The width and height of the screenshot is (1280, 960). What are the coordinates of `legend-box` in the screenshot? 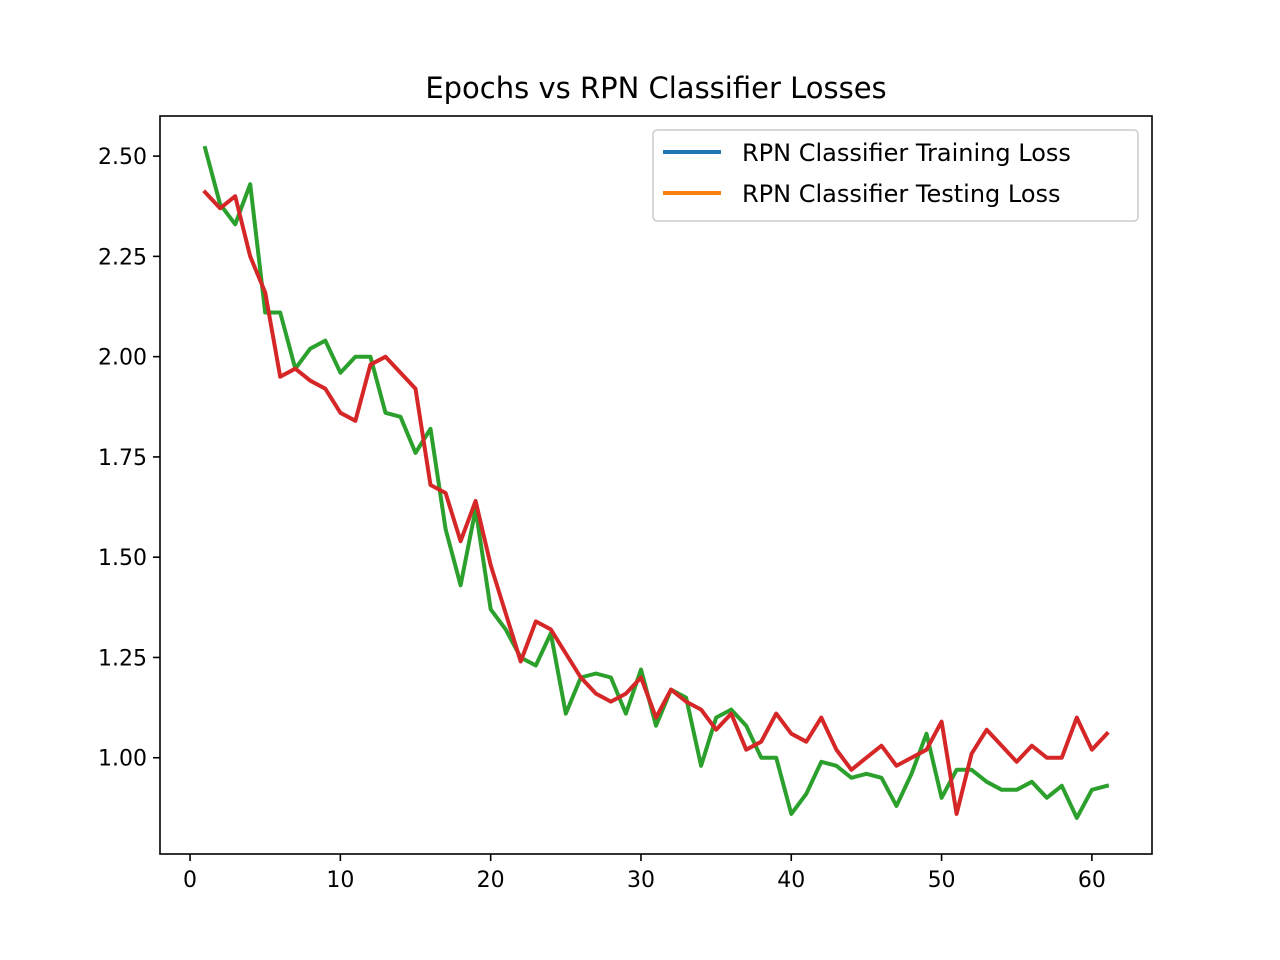 It's located at (895, 175).